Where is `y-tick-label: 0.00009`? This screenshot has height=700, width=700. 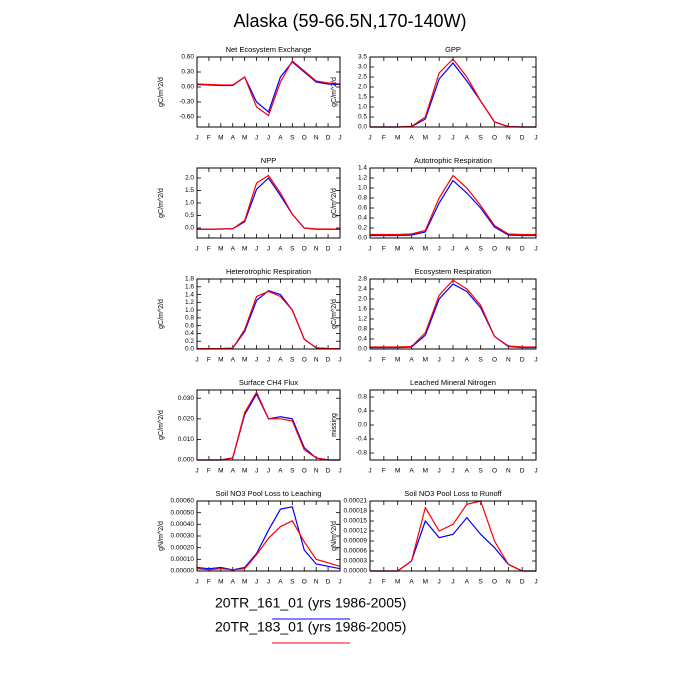 y-tick-label: 0.00009 is located at coordinates (356, 541).